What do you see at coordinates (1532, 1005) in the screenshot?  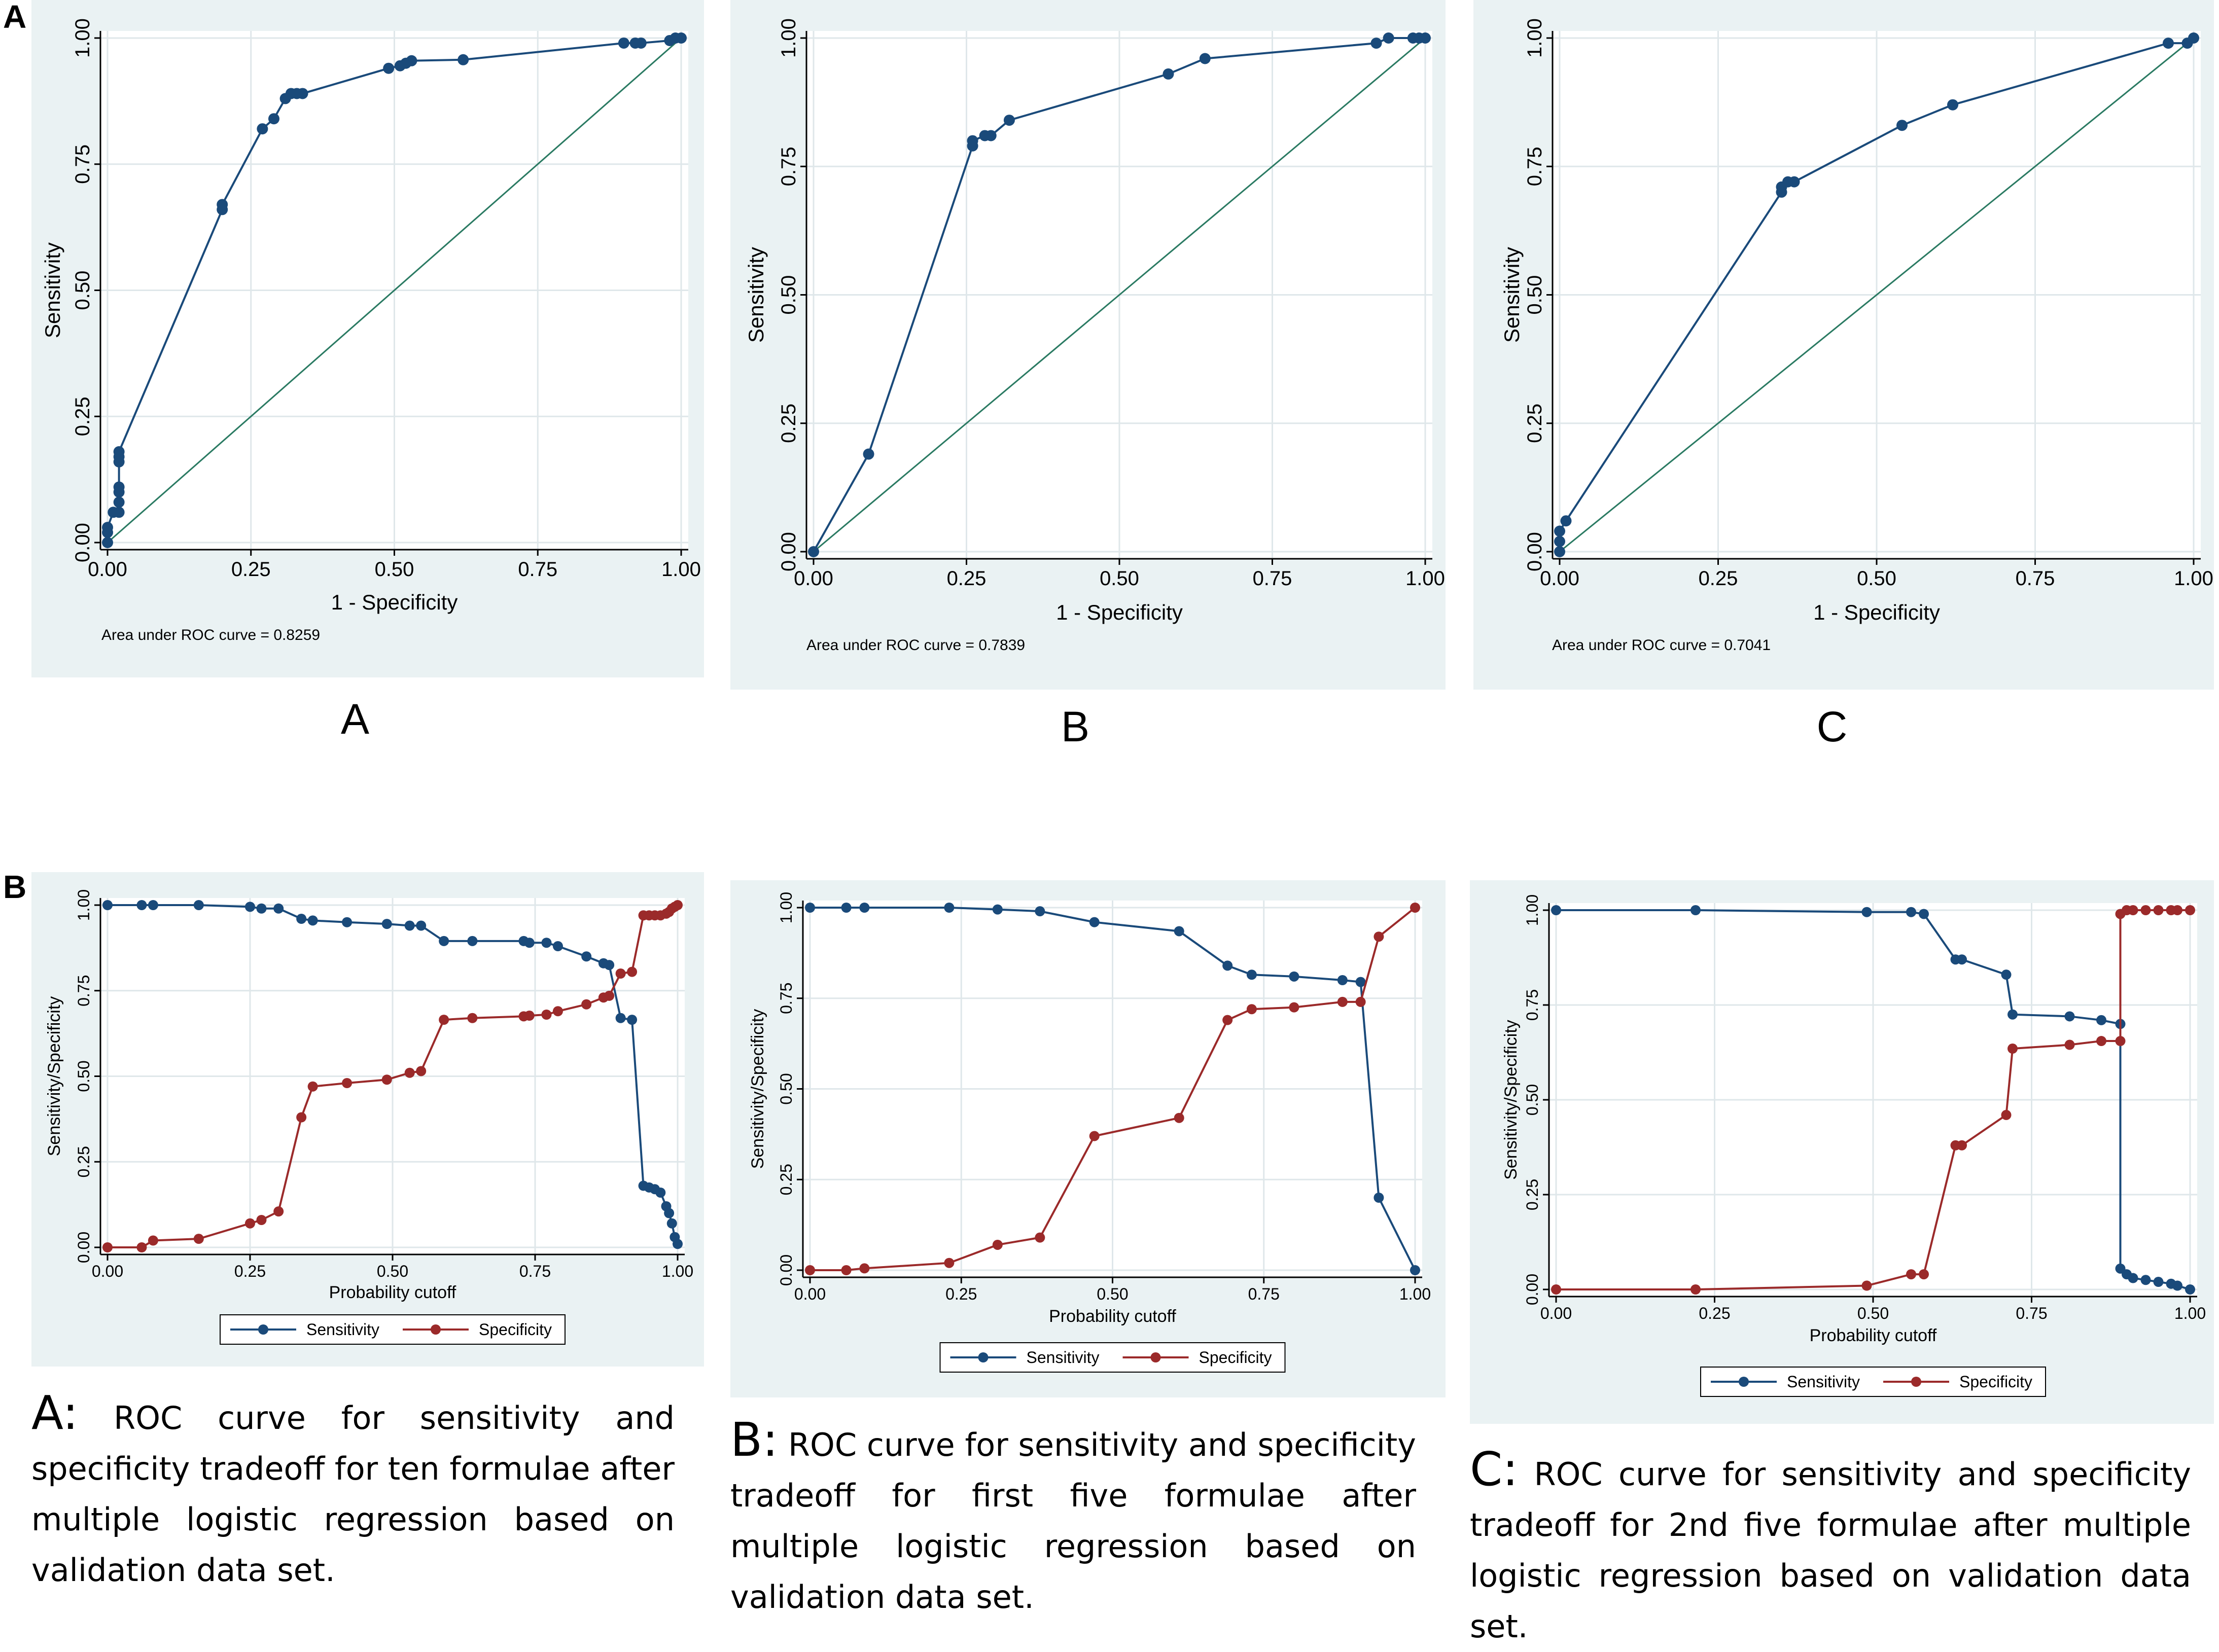 I see `y-tick-label: 0.75` at bounding box center [1532, 1005].